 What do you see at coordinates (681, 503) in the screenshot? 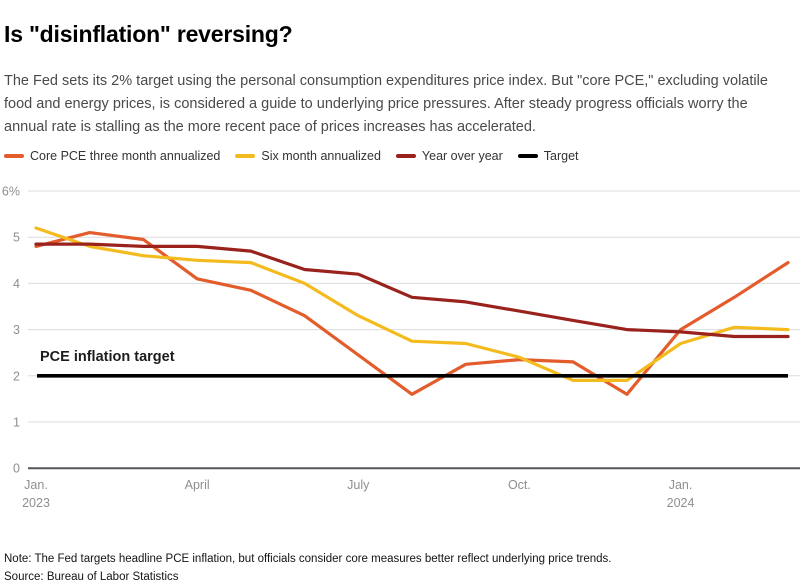
I see `x-tick-year-label: 2024` at bounding box center [681, 503].